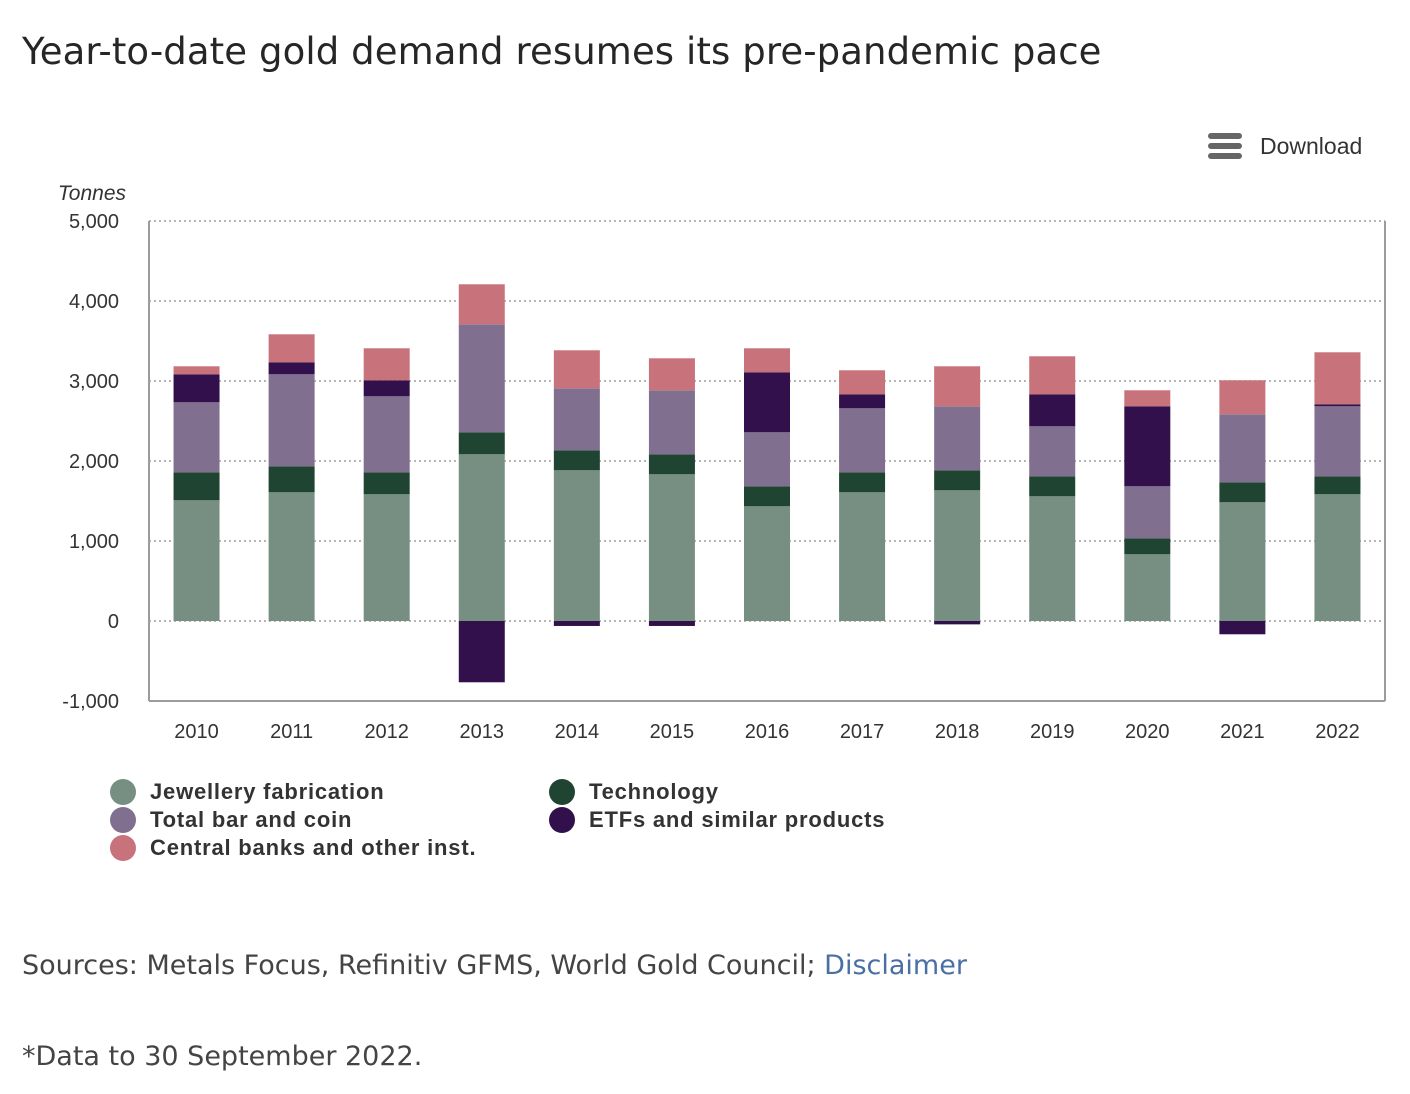 The width and height of the screenshot is (1410, 1094). What do you see at coordinates (1225, 146) in the screenshot?
I see `hamburger-menu-icon` at bounding box center [1225, 146].